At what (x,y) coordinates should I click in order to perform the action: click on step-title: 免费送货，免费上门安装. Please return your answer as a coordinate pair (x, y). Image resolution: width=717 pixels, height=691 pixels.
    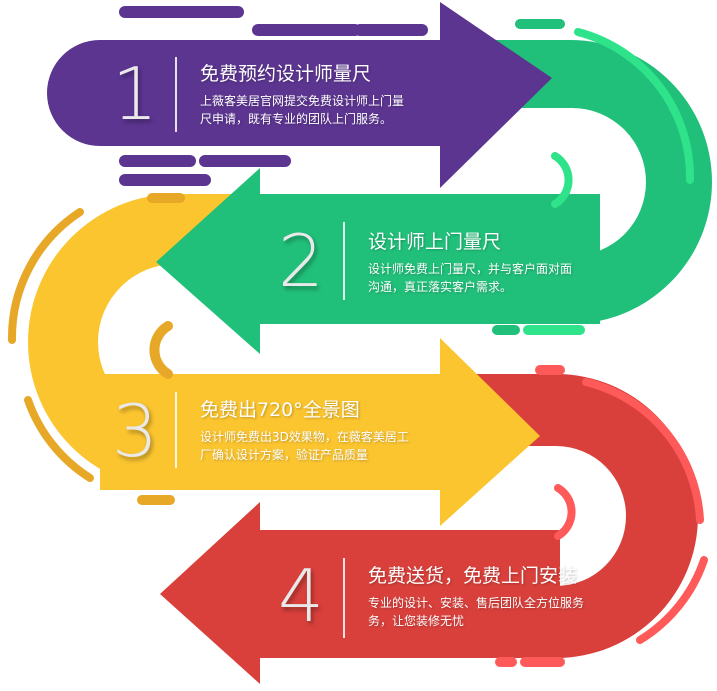
    Looking at the image, I should click on (473, 576).